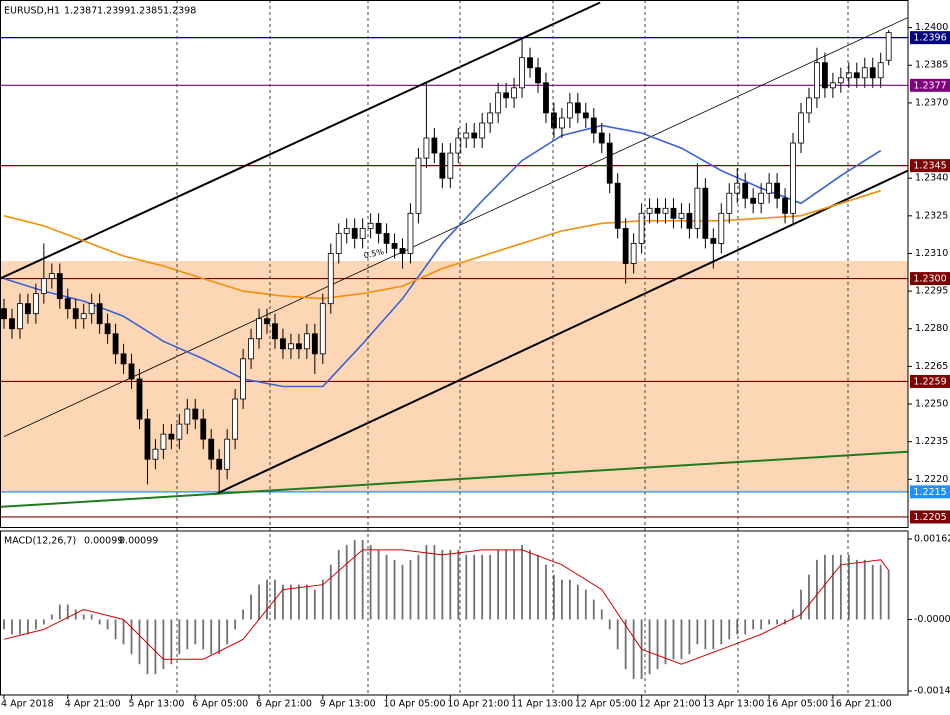 The image size is (950, 715). Describe the element at coordinates (931, 366) in the screenshot. I see `y-tick-label: 1.2265` at that location.